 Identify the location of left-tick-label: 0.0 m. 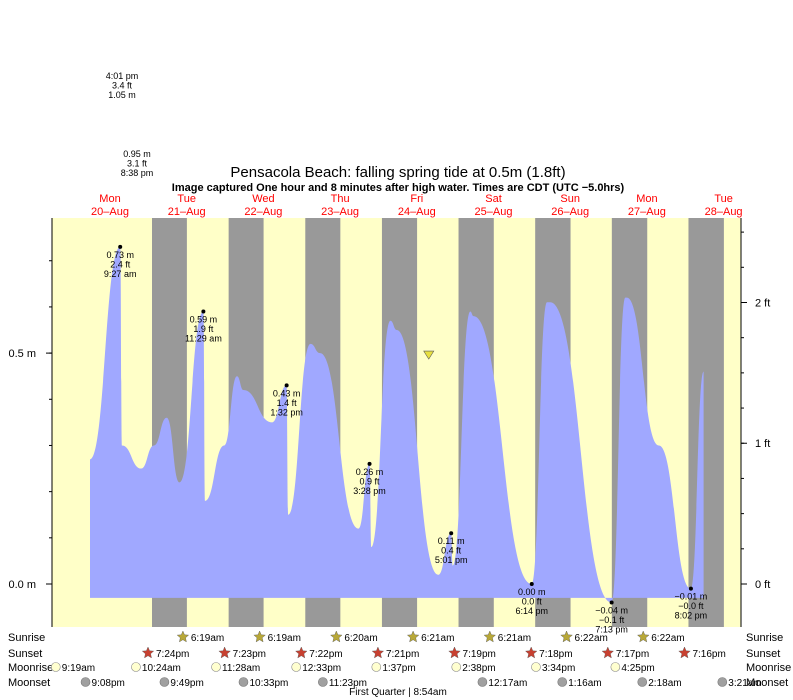
(22, 585).